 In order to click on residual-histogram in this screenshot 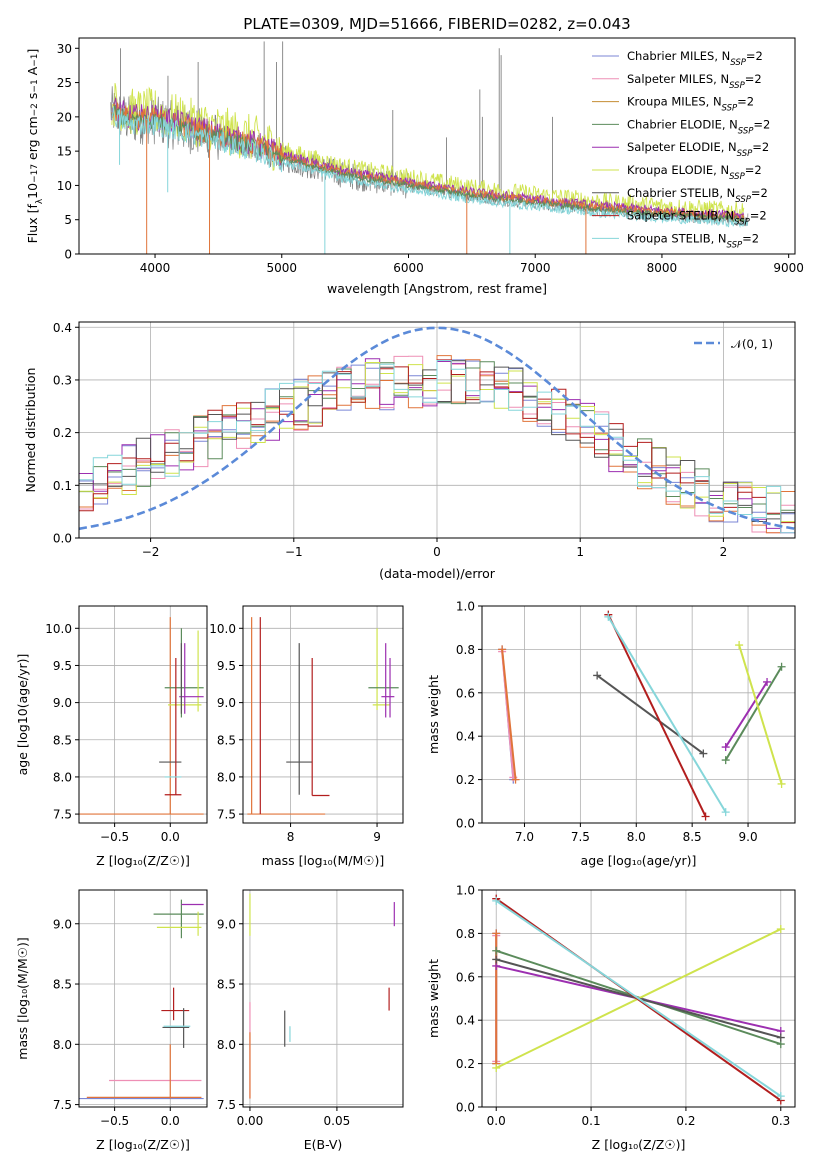, I will do `click(437, 447)`.